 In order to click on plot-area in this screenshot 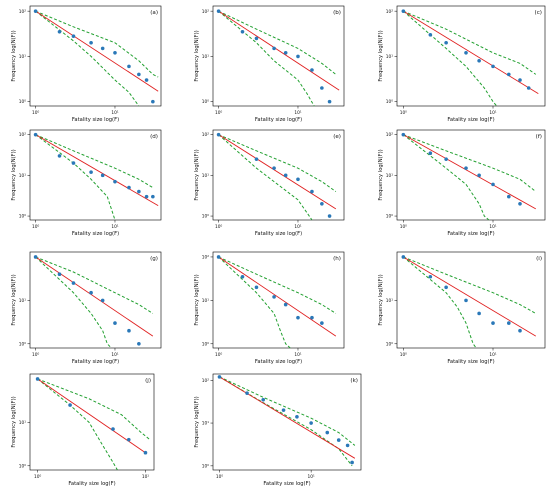, I will do `click(287, 422)`.